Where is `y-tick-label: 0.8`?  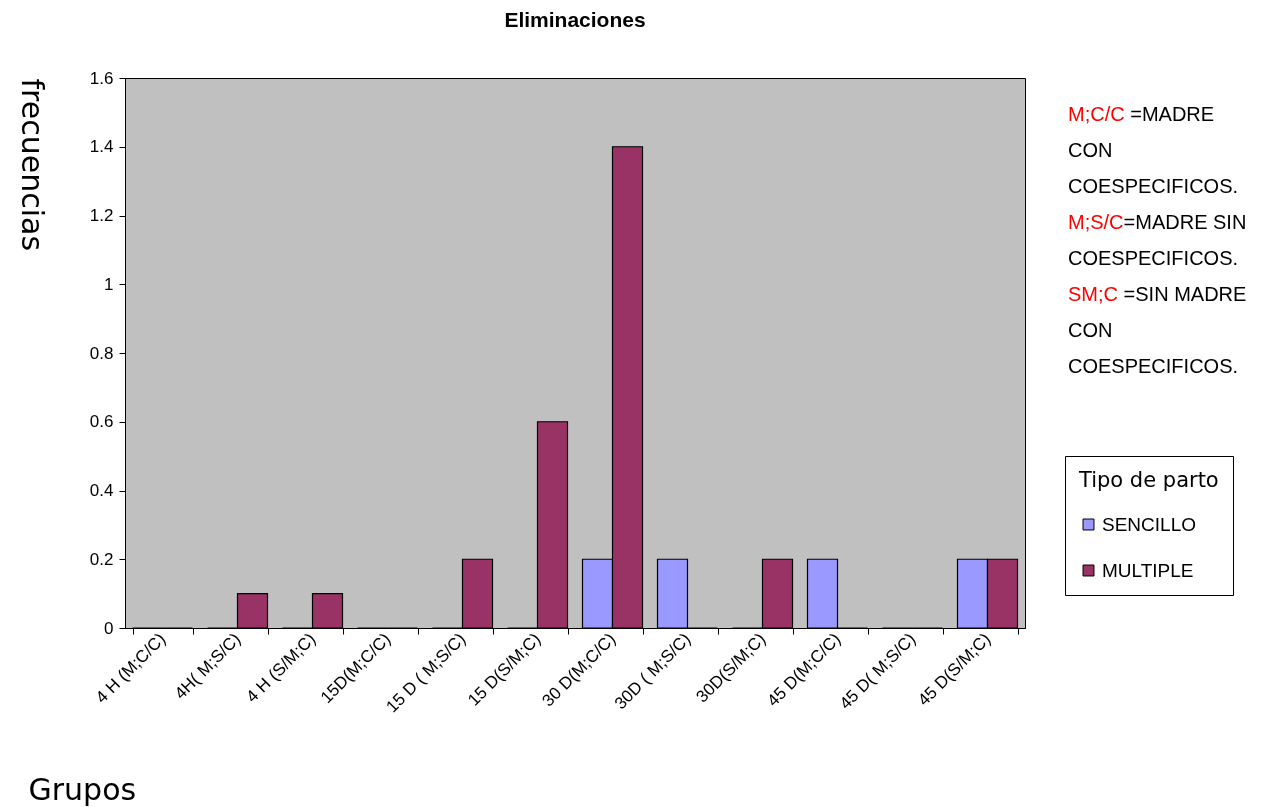
y-tick-label: 0.8 is located at coordinates (101, 353).